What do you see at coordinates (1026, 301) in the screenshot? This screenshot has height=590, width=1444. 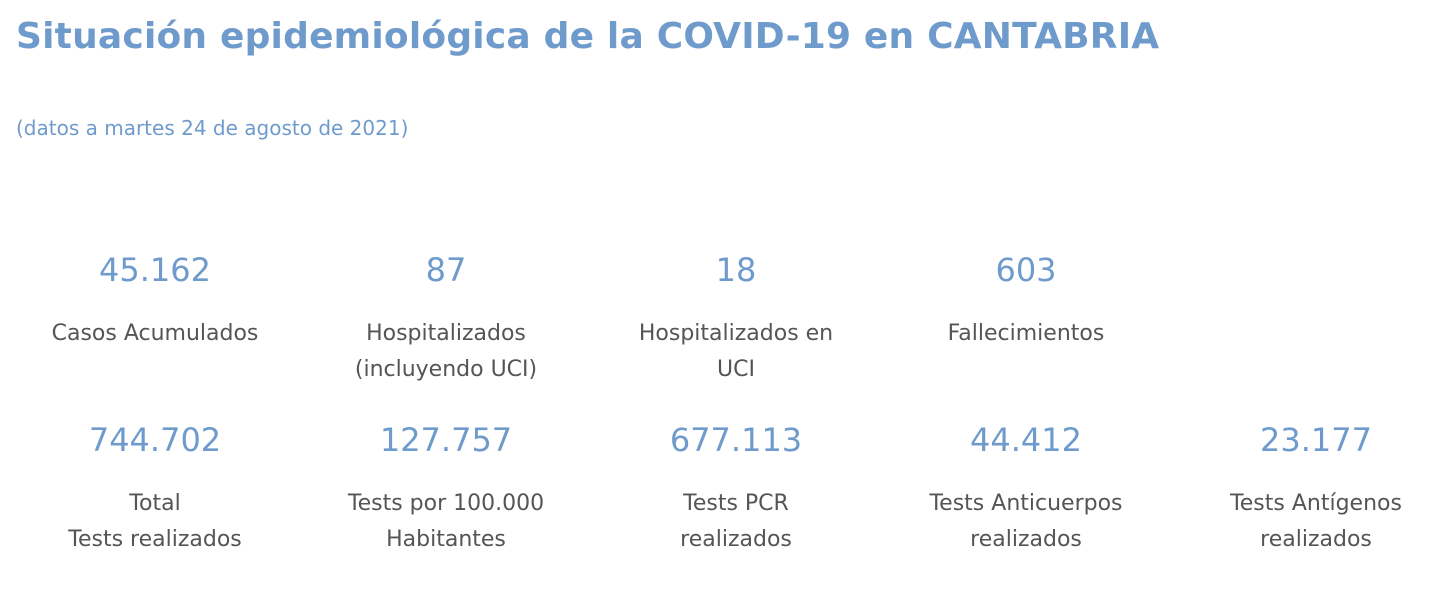 I see `stat-fallecimientos: 603 Fallecimientos` at bounding box center [1026, 301].